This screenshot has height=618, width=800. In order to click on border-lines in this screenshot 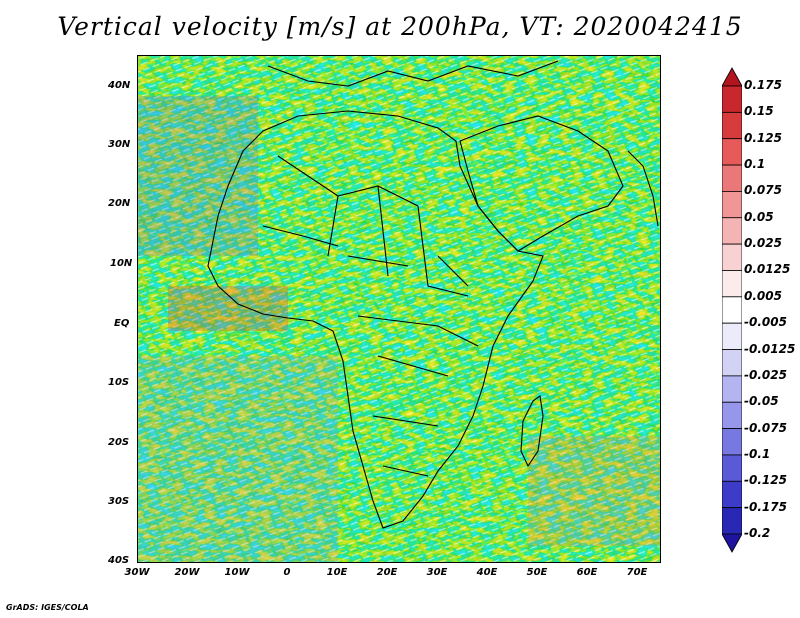, I will do `click(370, 316)`.